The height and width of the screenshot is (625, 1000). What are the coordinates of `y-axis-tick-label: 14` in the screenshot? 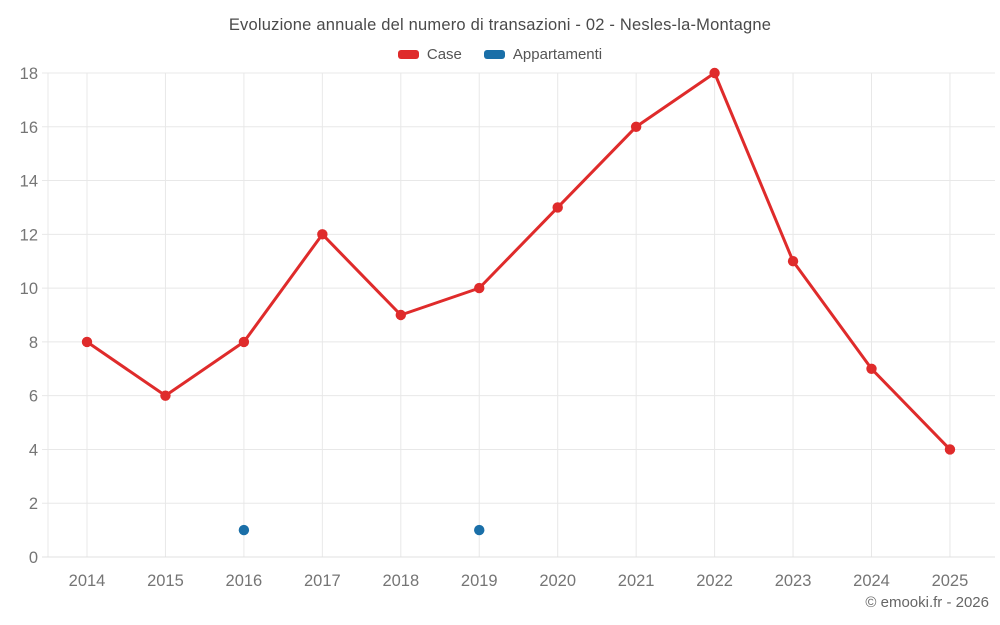 It's located at (29, 182).